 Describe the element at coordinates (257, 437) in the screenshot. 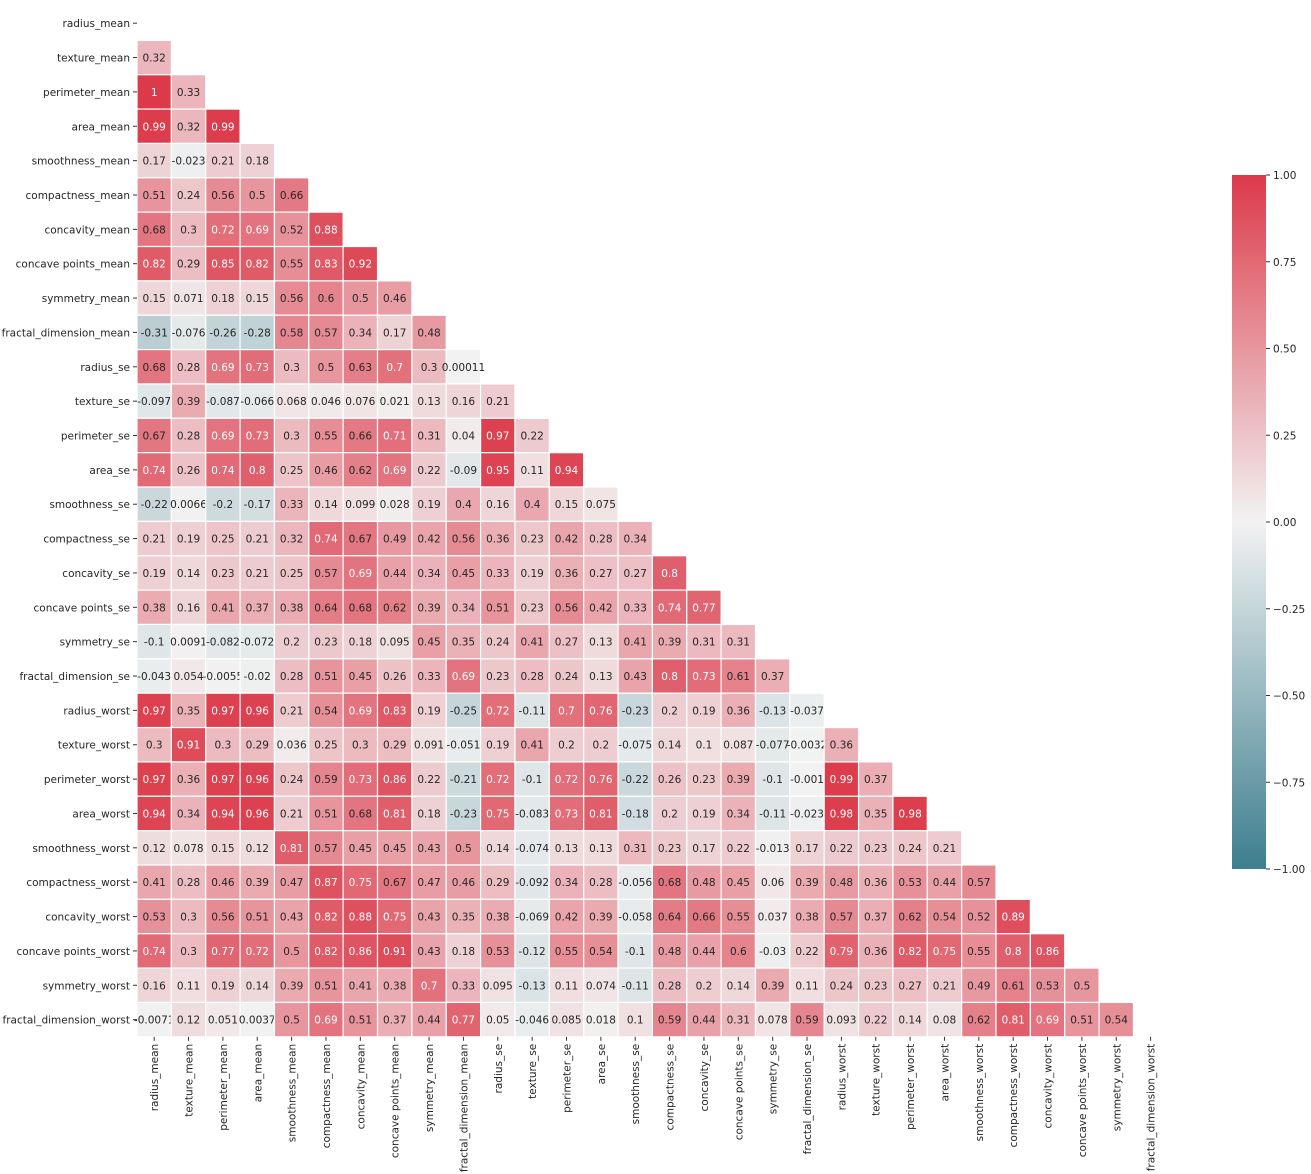

I see `cell-value-label: 0.73` at that location.